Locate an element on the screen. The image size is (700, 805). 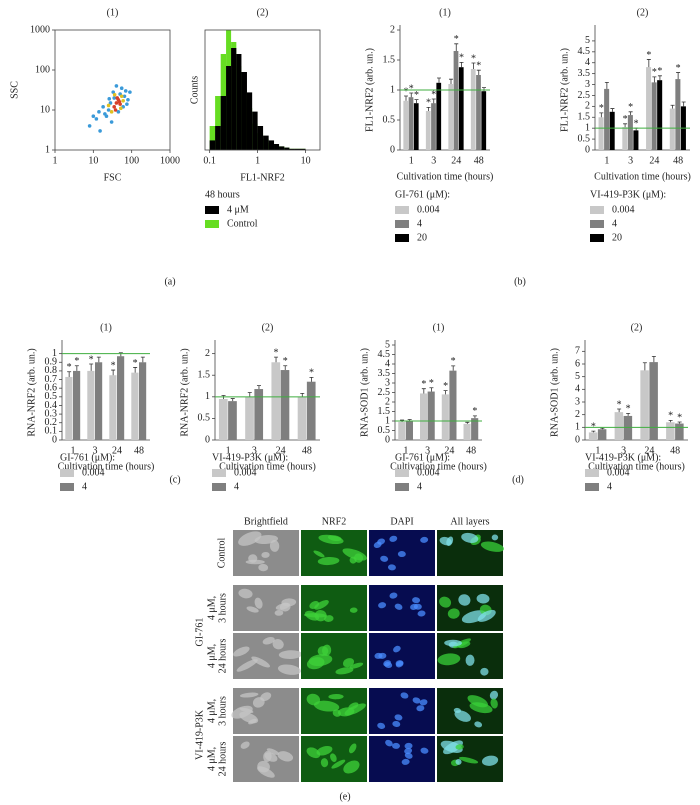
chart-title: (1) is located at coordinates (439, 327).